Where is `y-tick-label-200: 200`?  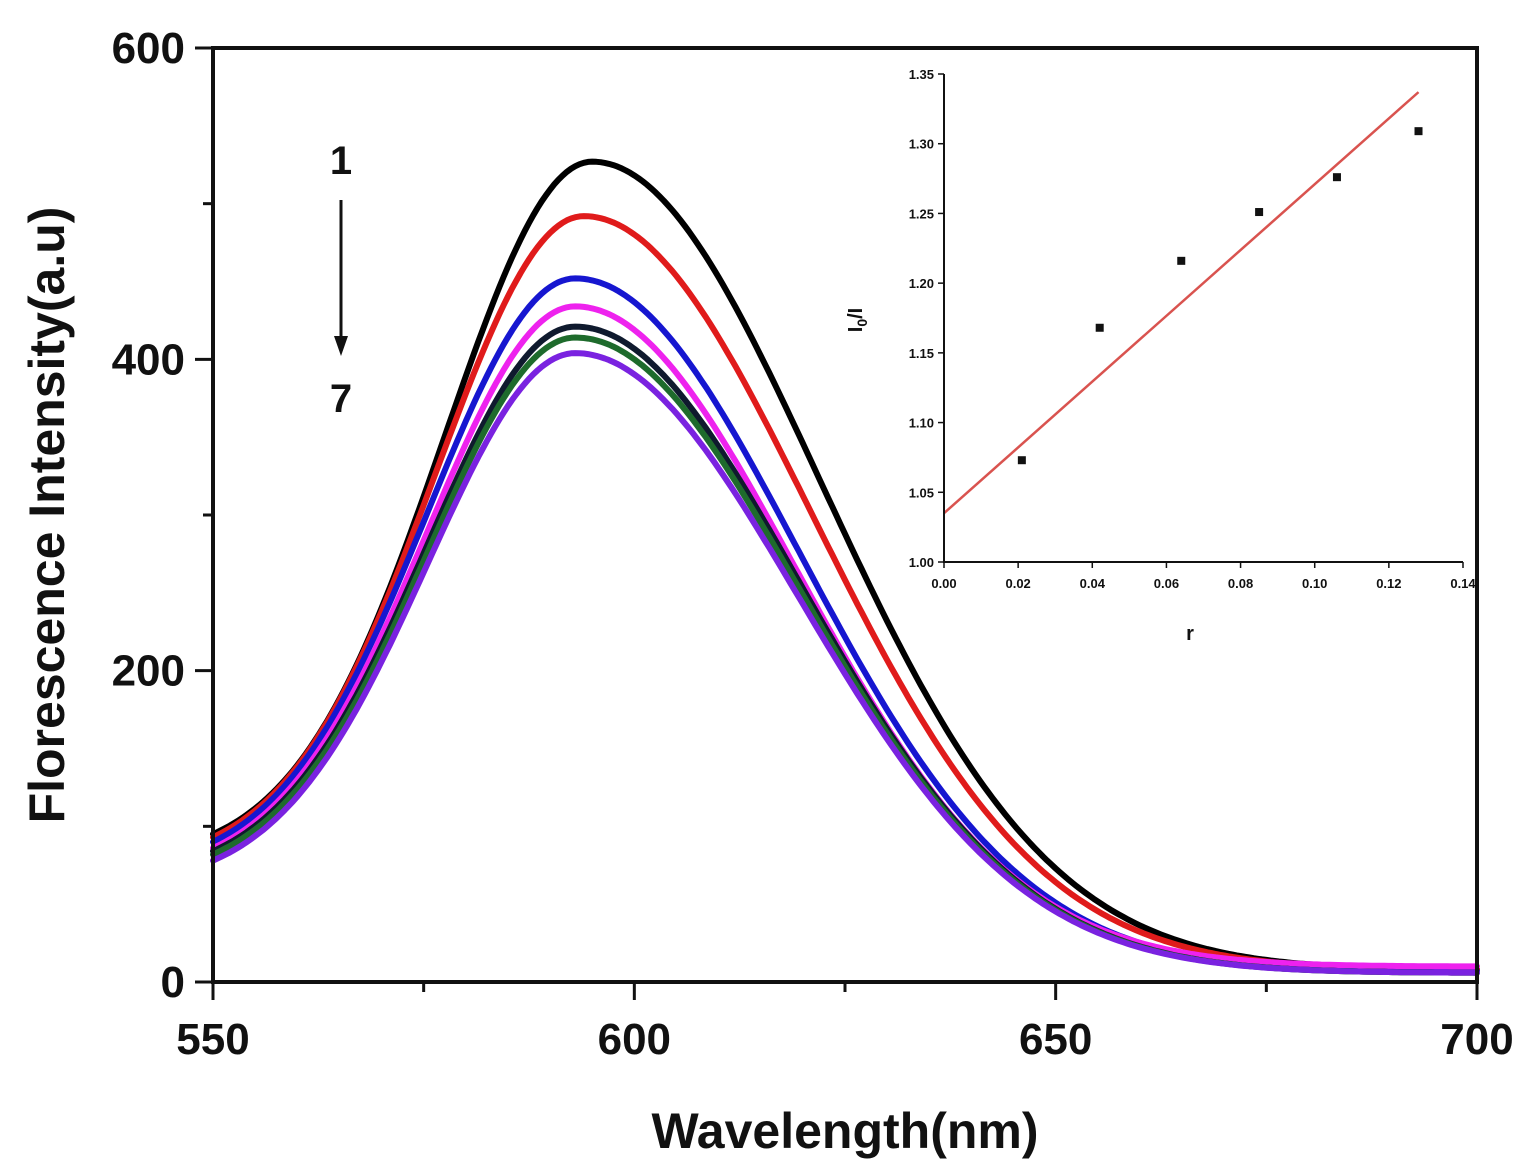 y-tick-label-200: 200 is located at coordinates (148, 671).